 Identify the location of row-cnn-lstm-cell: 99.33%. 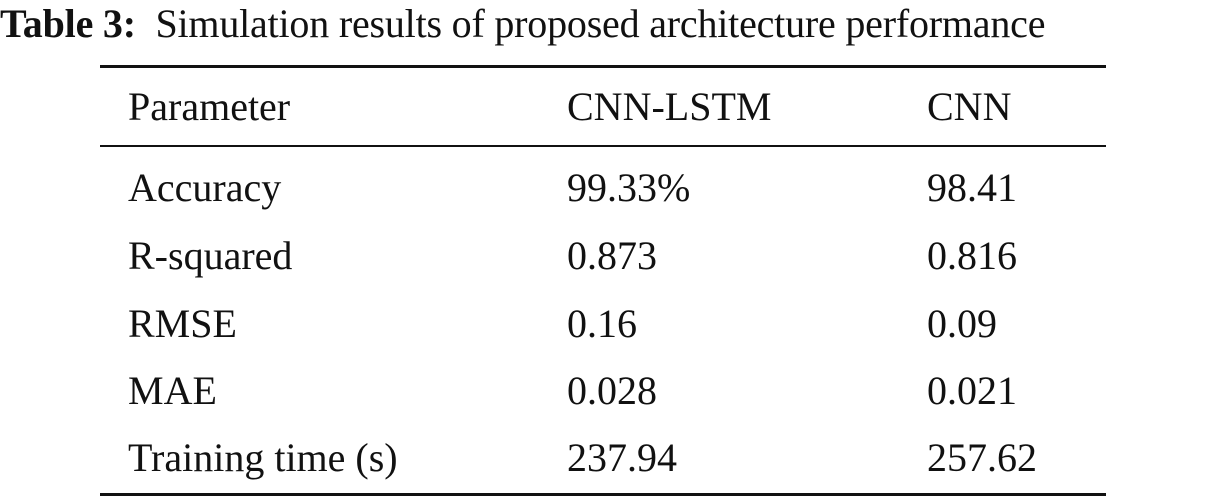
(629, 187).